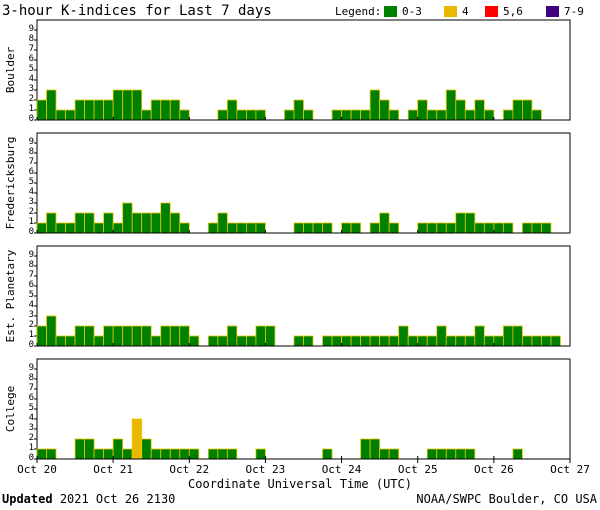  What do you see at coordinates (10, 295) in the screenshot?
I see `panel-label: Est. Planetary` at bounding box center [10, 295].